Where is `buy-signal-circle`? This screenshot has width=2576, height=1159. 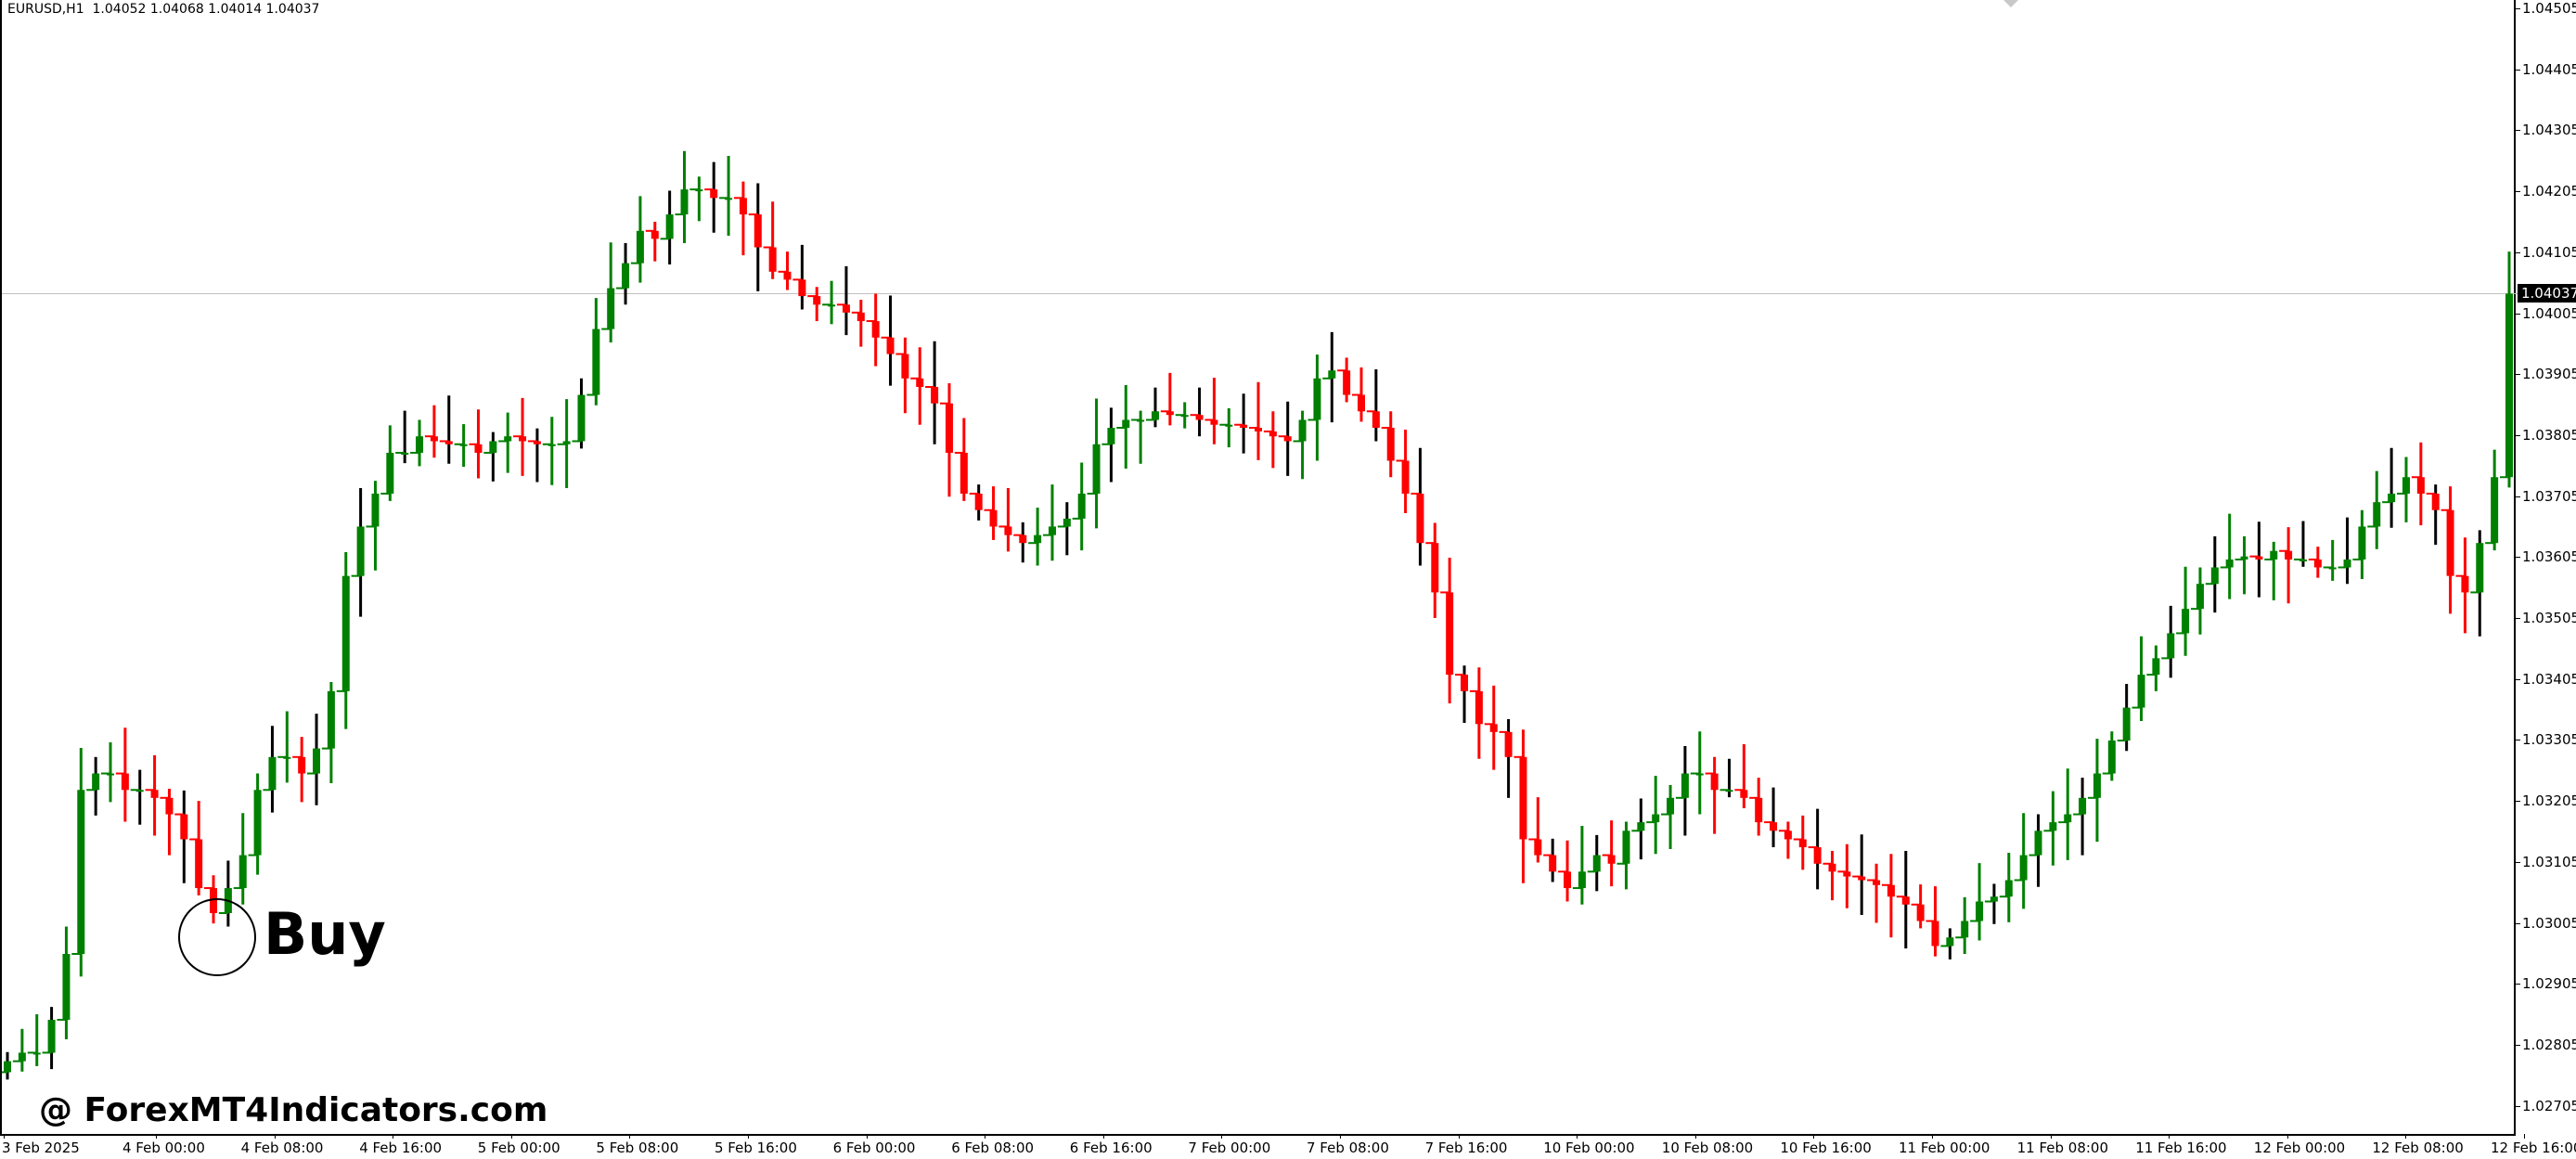 buy-signal-circle is located at coordinates (217, 937).